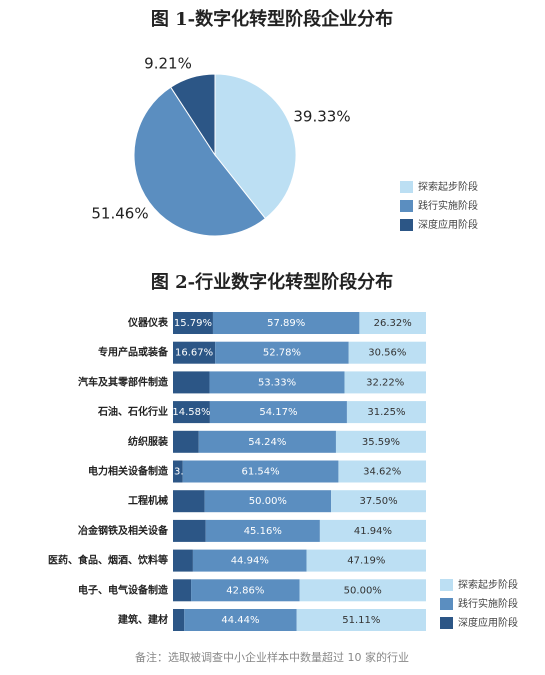 Image resolution: width=545 pixels, height=675 pixels. What do you see at coordinates (123, 589) in the screenshot?
I see `y-tick-label: 电子、电气设备制造` at bounding box center [123, 589].